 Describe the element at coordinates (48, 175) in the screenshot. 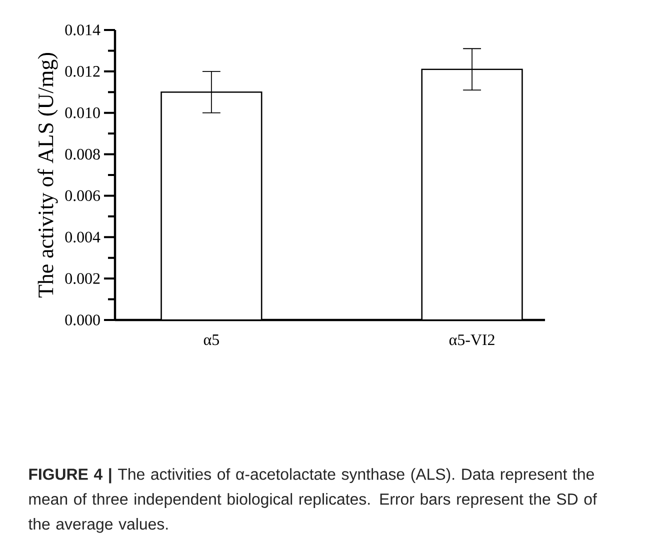

I see `y-axis-title: The activity of ALS (U/mg)` at that location.